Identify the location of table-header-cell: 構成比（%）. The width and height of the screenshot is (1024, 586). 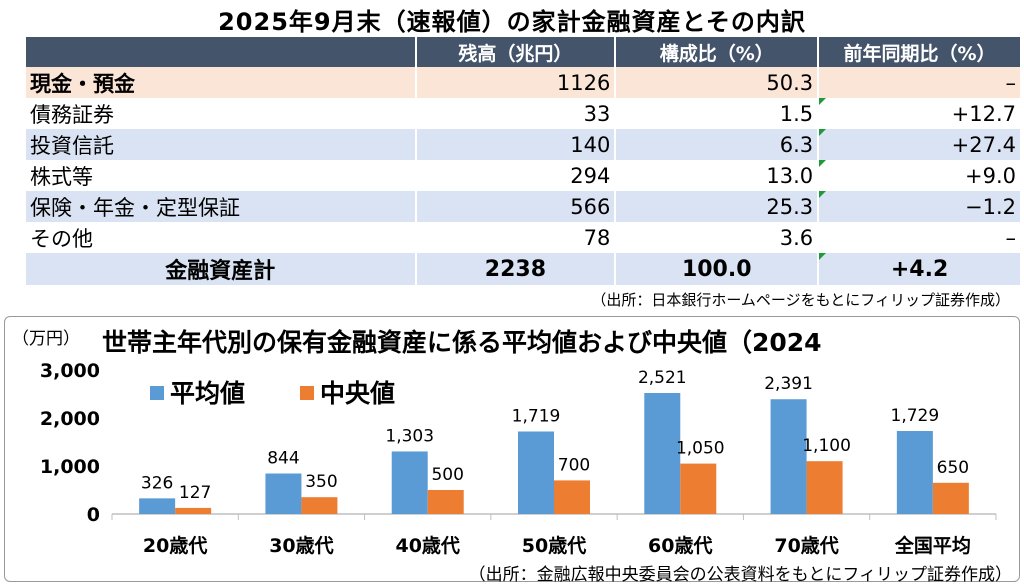
(717, 52).